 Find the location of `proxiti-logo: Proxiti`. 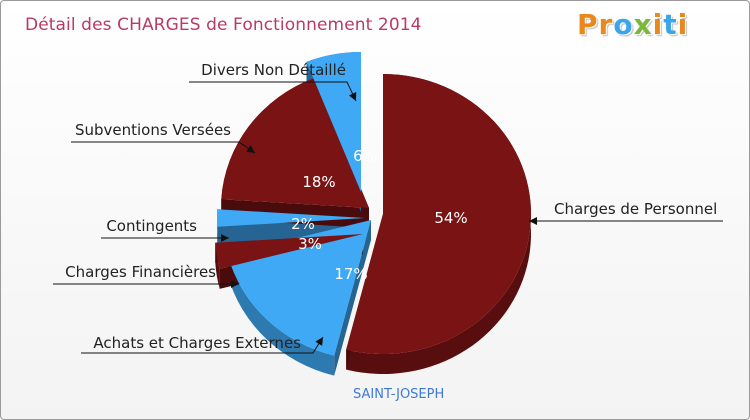

proxiti-logo: Proxiti is located at coordinates (632, 24).